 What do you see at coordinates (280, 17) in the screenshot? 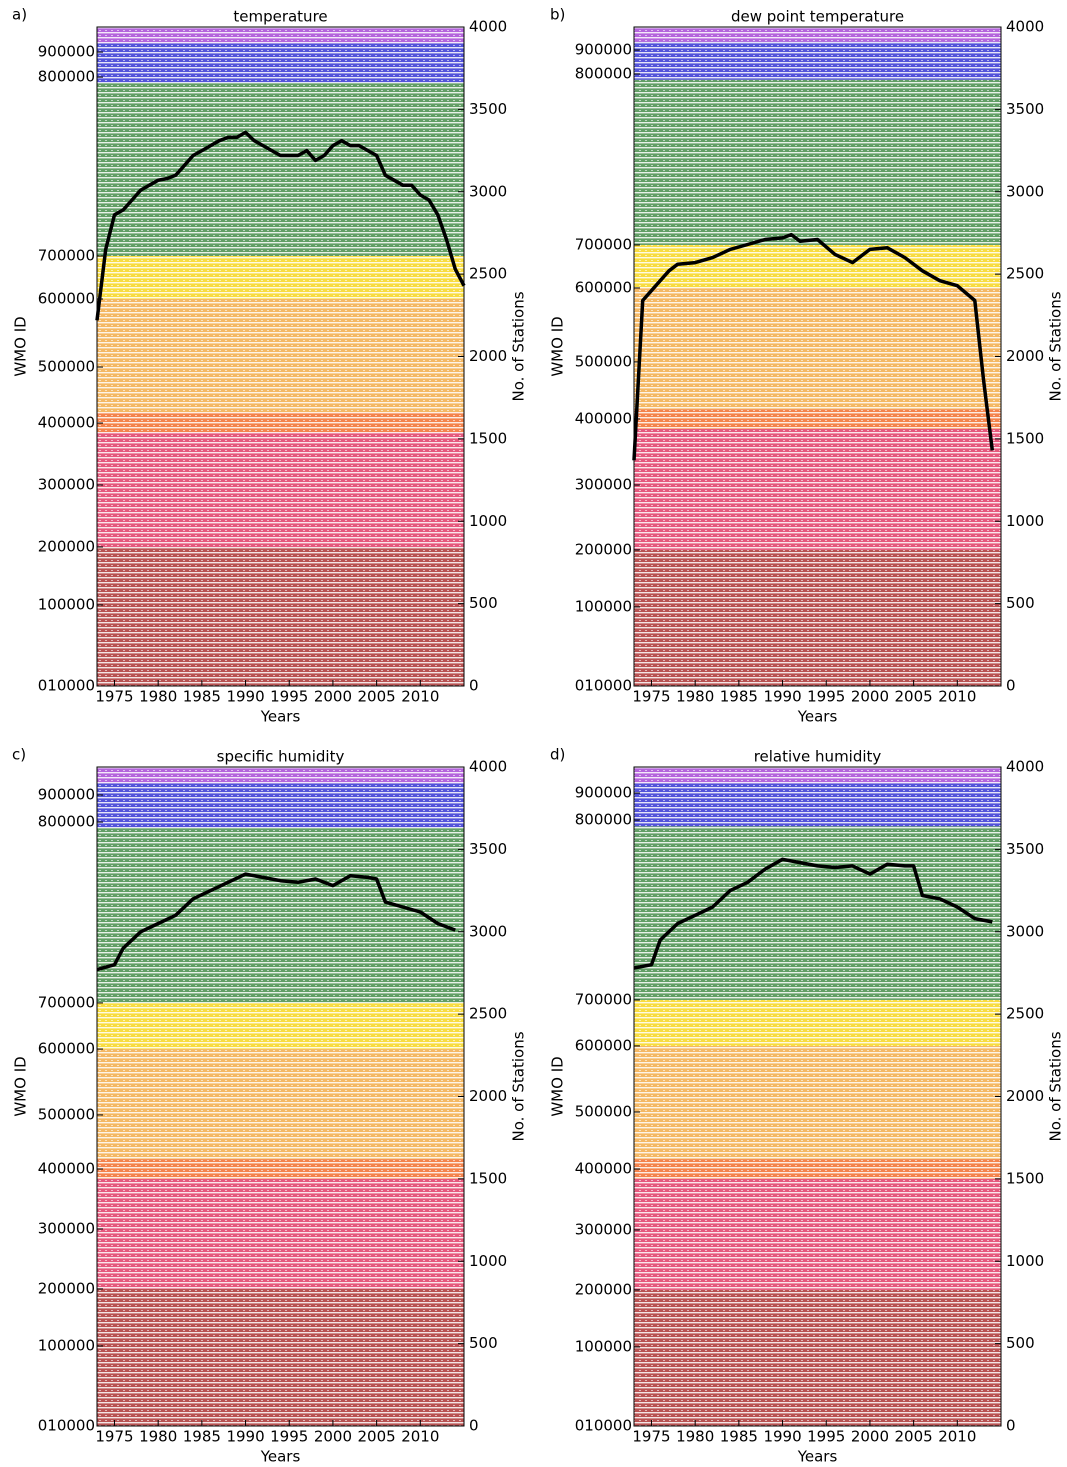
I see `chart-title: temperature` at bounding box center [280, 17].